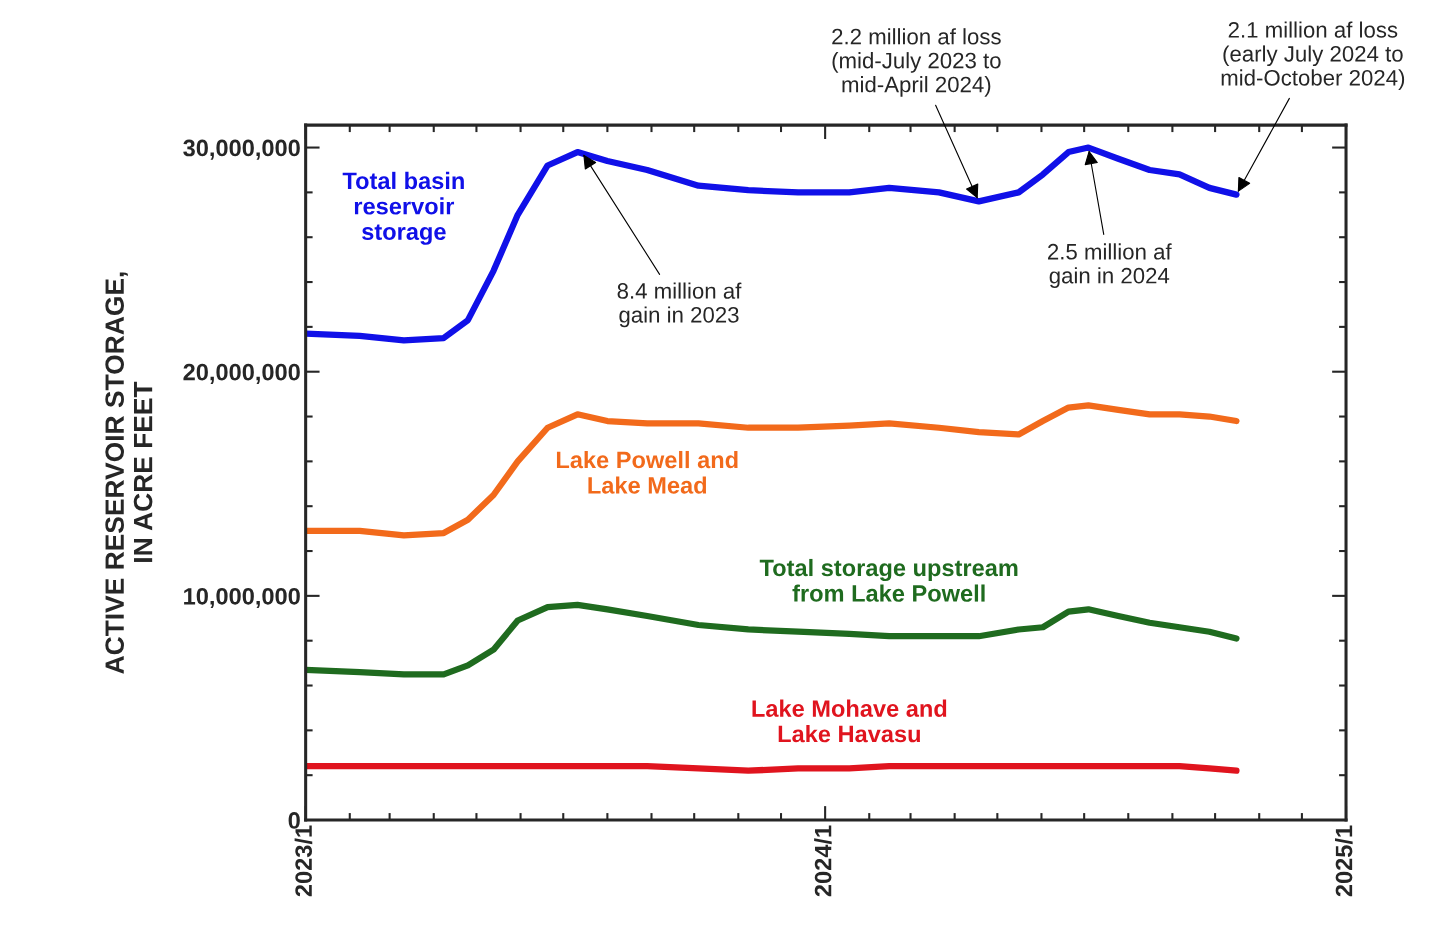  What do you see at coordinates (823, 861) in the screenshot?
I see `x-tick-label: 2024/1` at bounding box center [823, 861].